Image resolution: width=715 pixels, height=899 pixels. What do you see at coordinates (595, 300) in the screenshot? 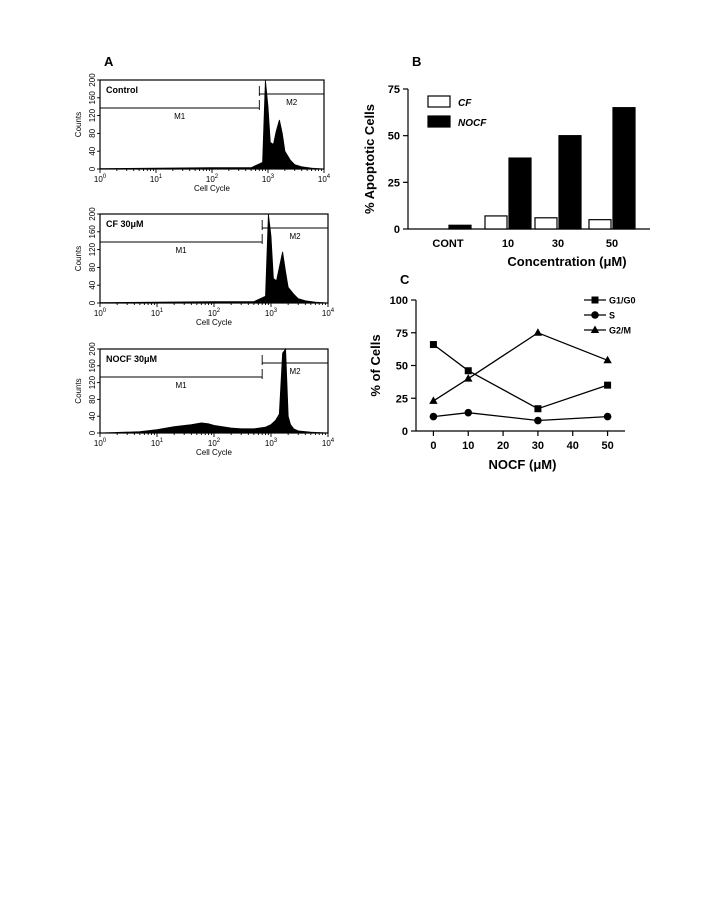
I see `legend-marker-g1-g0` at bounding box center [595, 300].